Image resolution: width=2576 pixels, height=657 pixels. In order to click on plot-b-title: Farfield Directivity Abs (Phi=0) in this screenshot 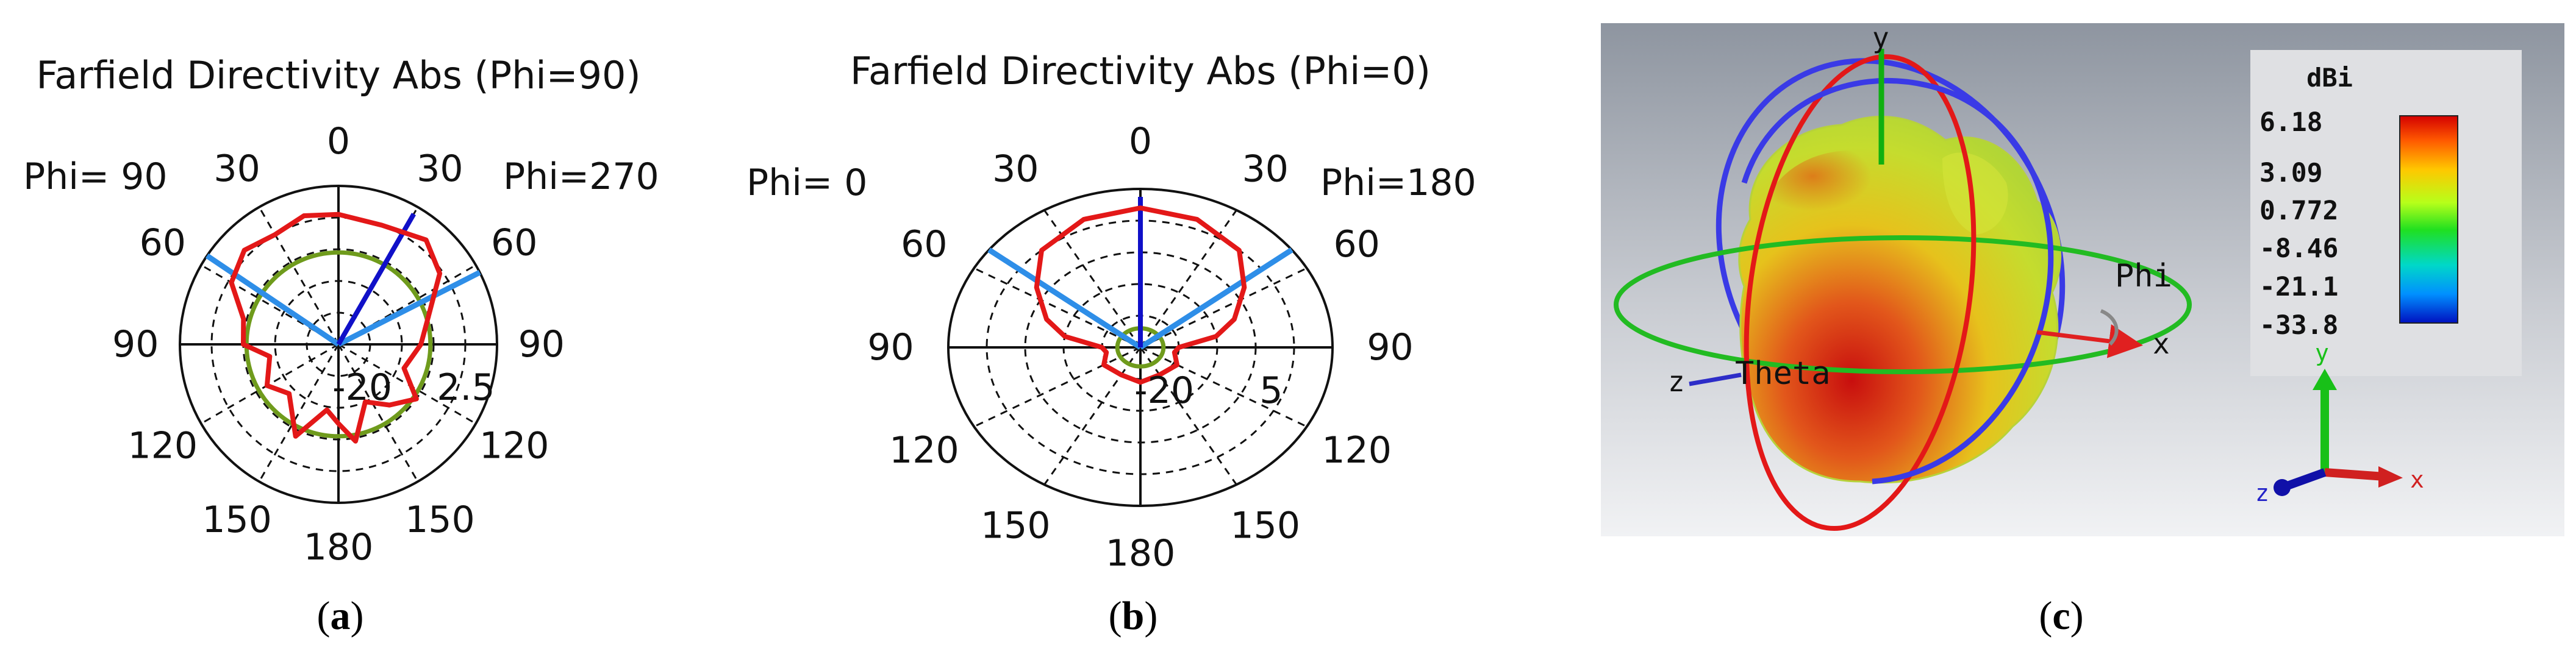, I will do `click(1140, 71)`.